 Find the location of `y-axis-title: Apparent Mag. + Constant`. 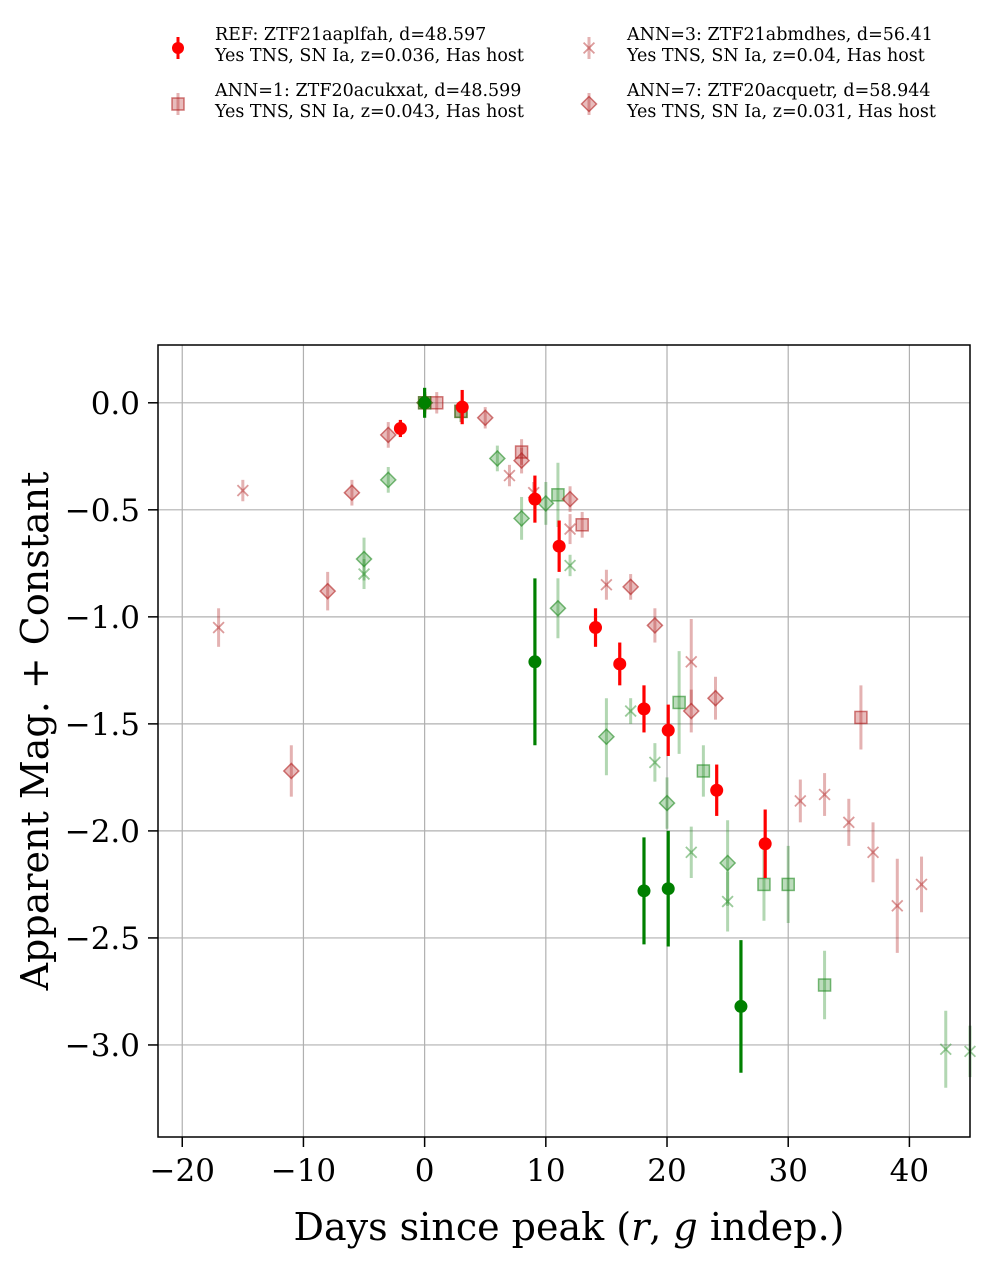

y-axis-title: Apparent Mag. + Constant is located at coordinates (35, 732).